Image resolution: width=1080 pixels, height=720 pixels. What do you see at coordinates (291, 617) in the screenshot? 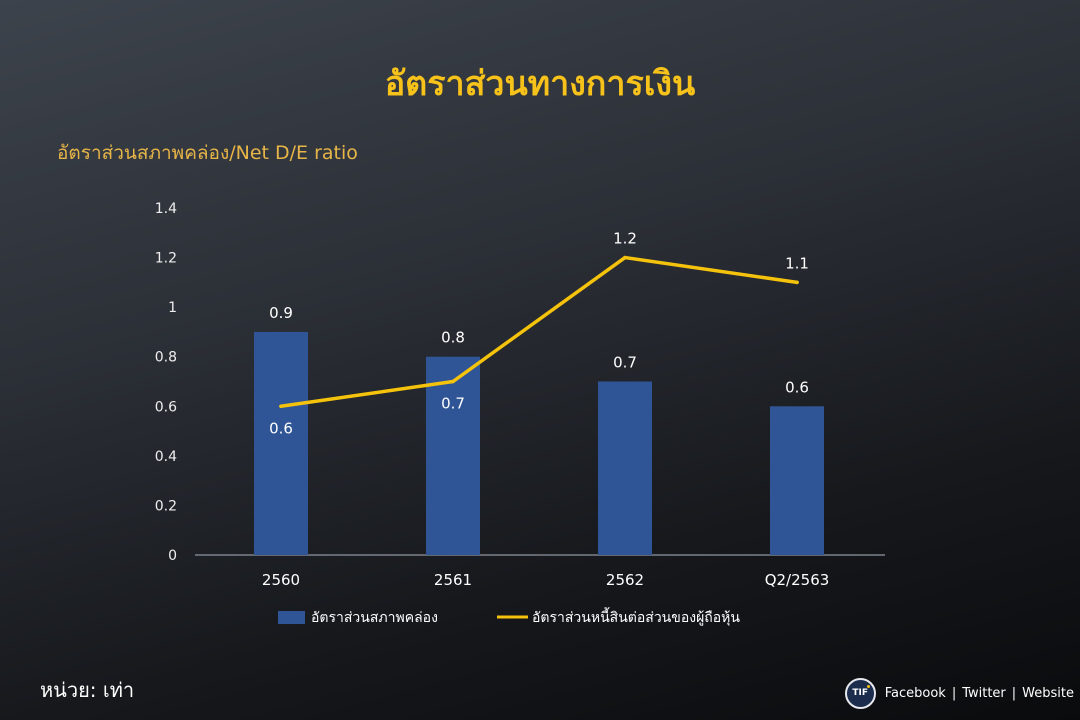
I see `legend-swatch-bar` at bounding box center [291, 617].